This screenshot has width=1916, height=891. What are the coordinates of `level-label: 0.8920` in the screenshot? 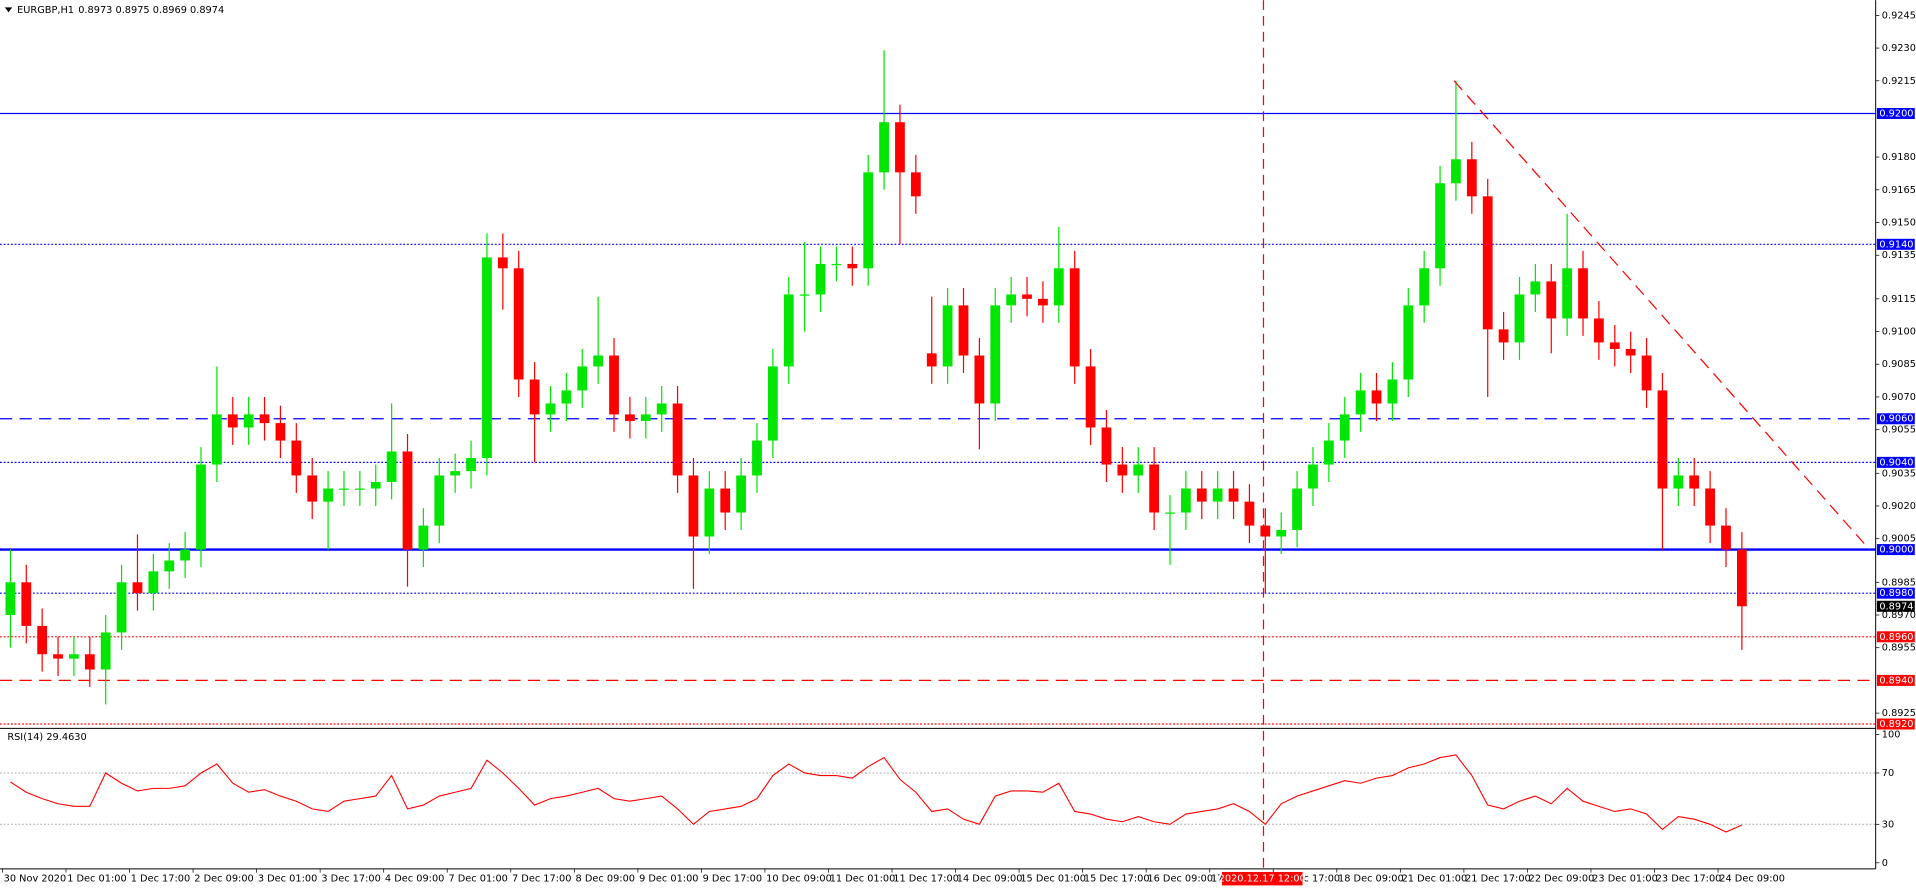 It's located at (1896, 724).